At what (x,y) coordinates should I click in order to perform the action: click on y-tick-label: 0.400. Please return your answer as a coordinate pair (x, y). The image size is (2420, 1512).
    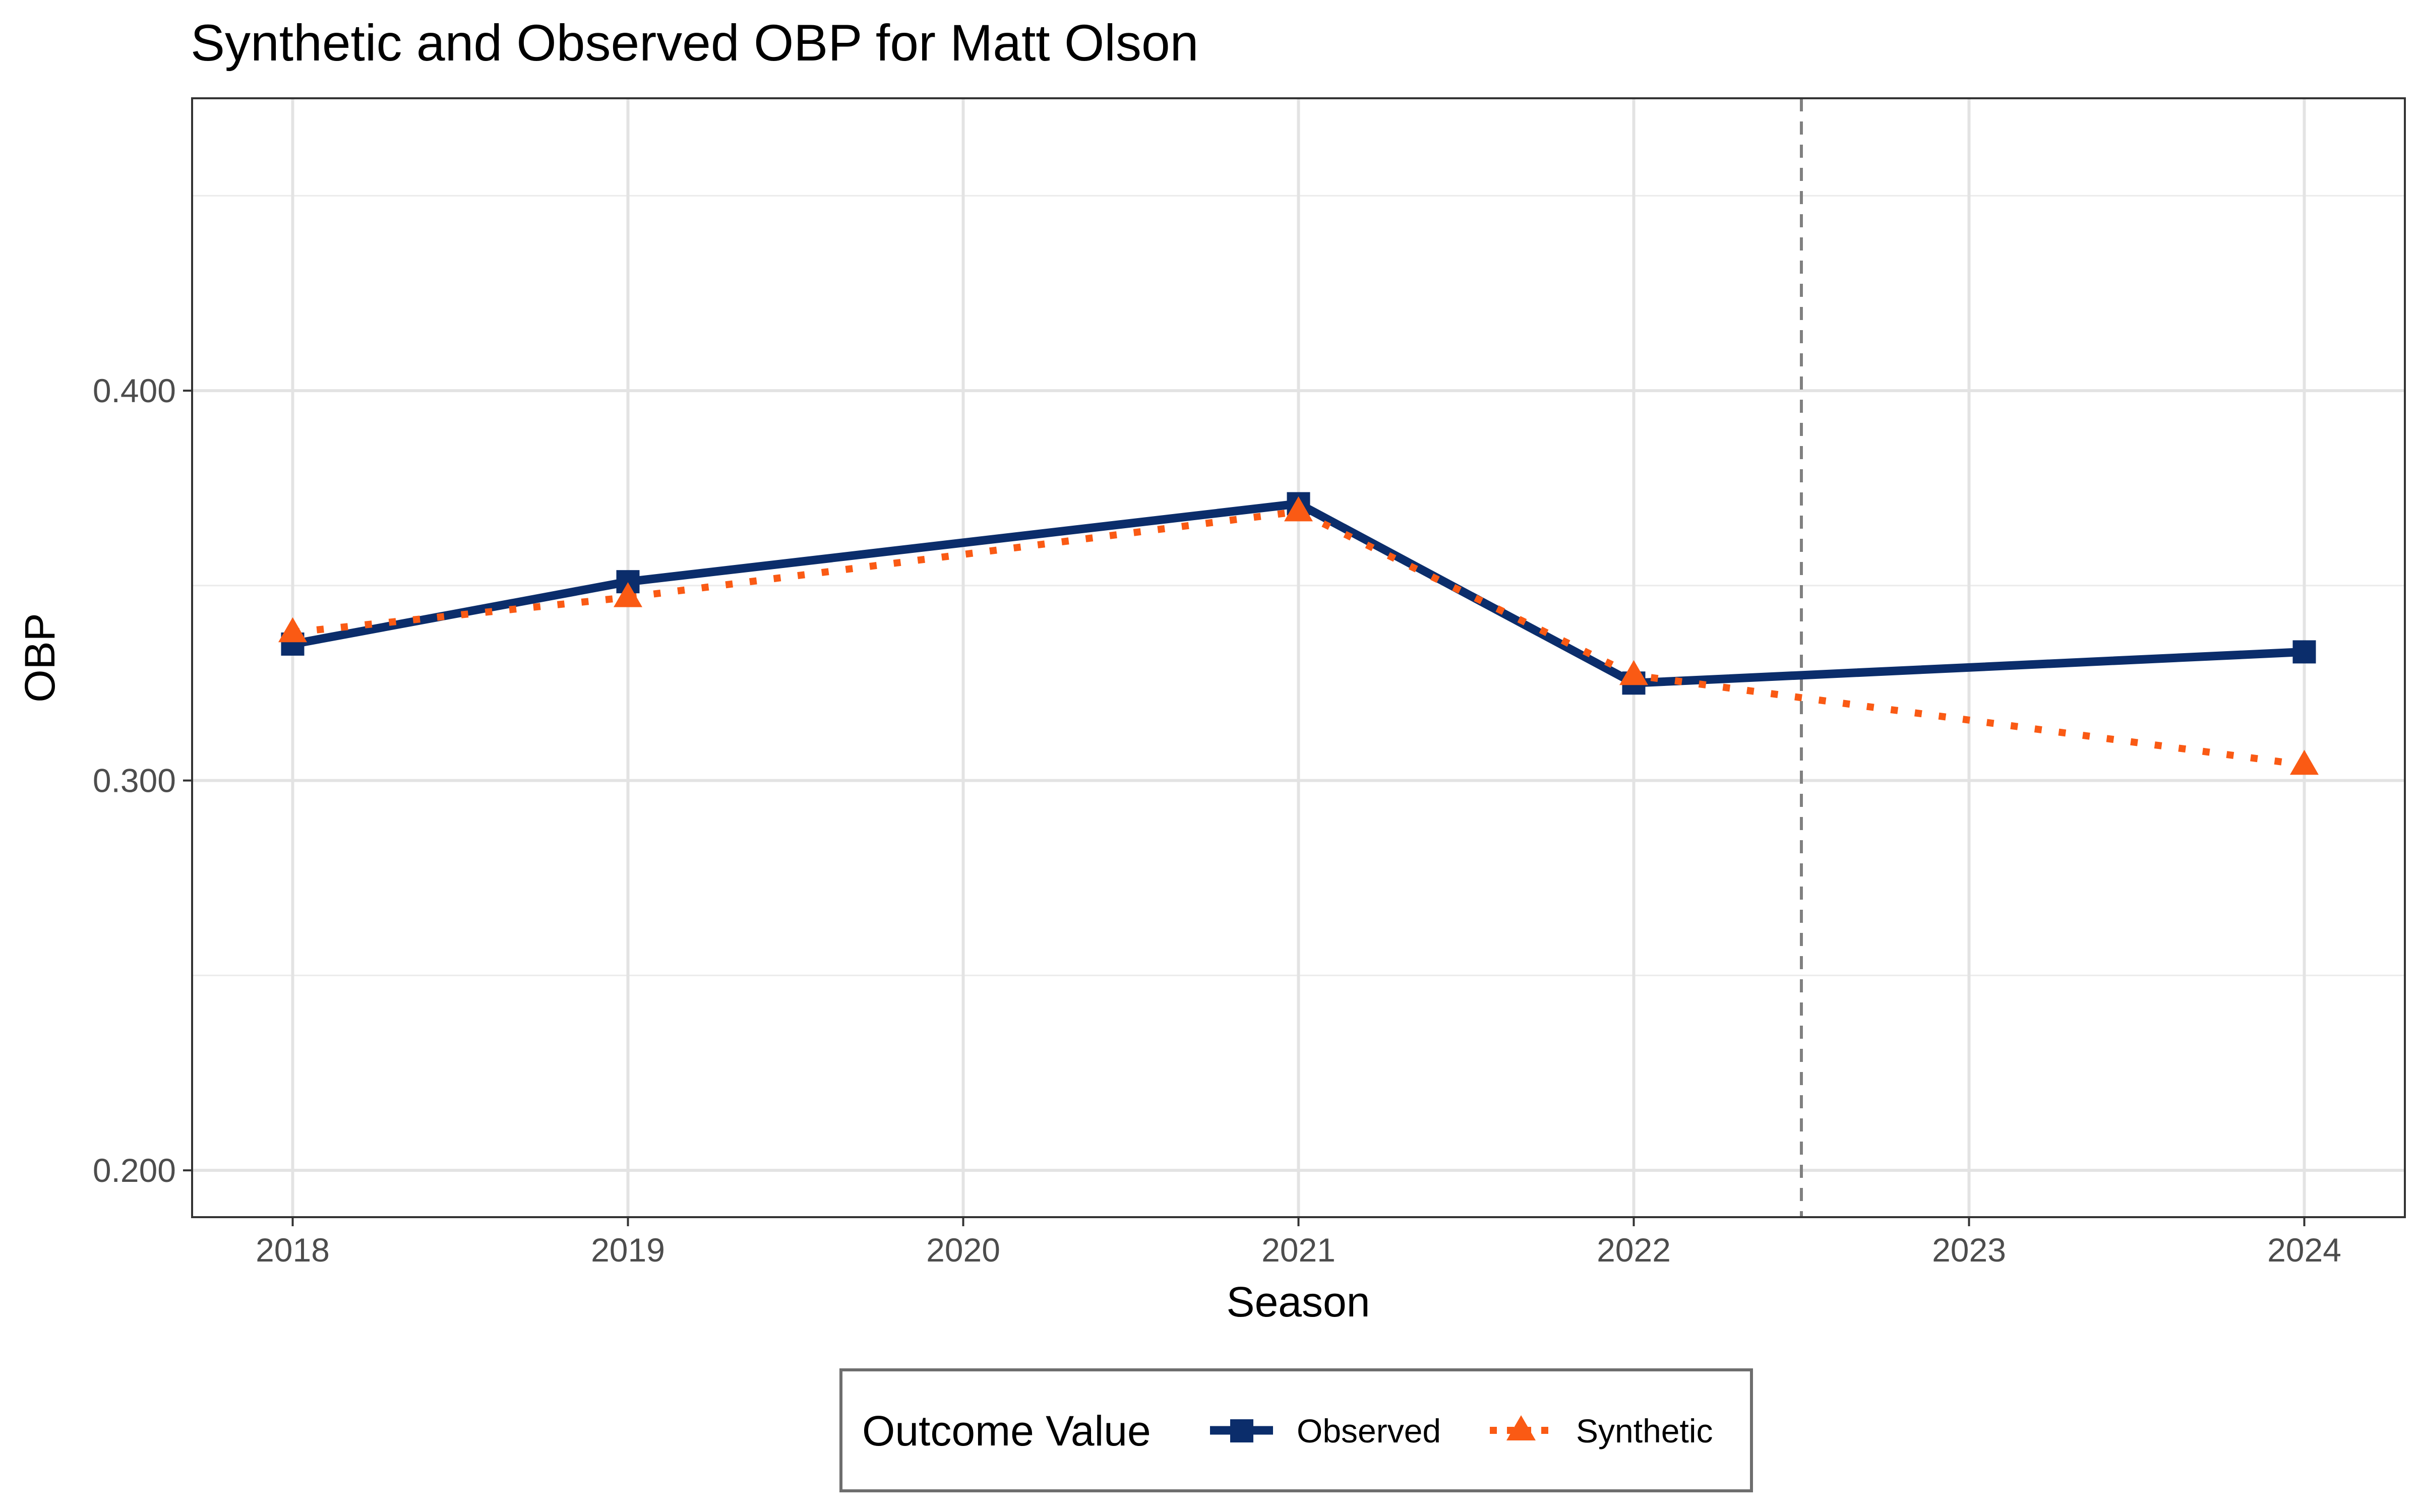
    Looking at the image, I should click on (134, 390).